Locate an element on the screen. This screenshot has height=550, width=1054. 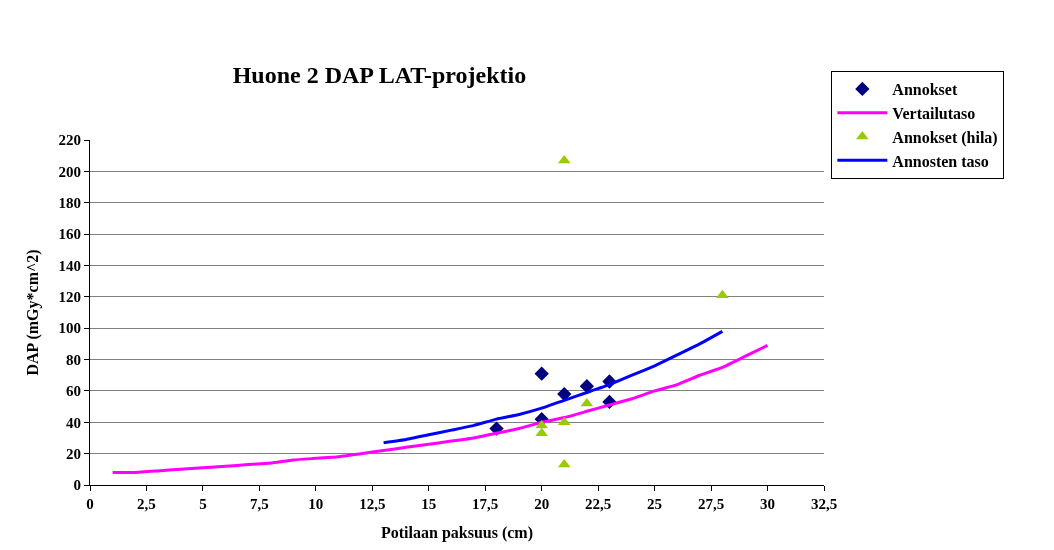
x-tick-label: 10 is located at coordinates (316, 504).